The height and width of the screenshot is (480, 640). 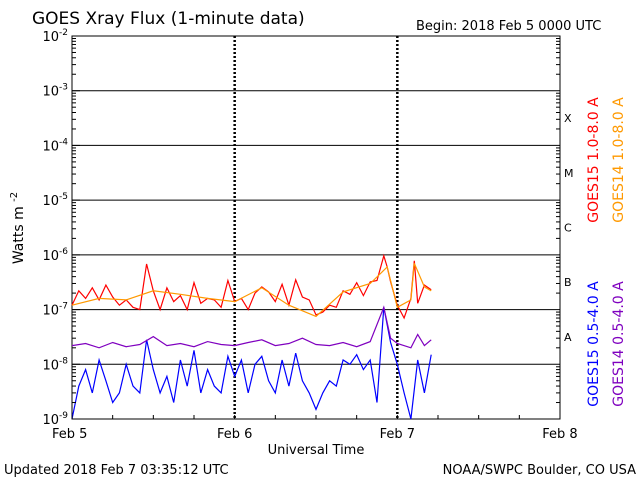 I want to click on flare-class-b: B, so click(x=568, y=282).